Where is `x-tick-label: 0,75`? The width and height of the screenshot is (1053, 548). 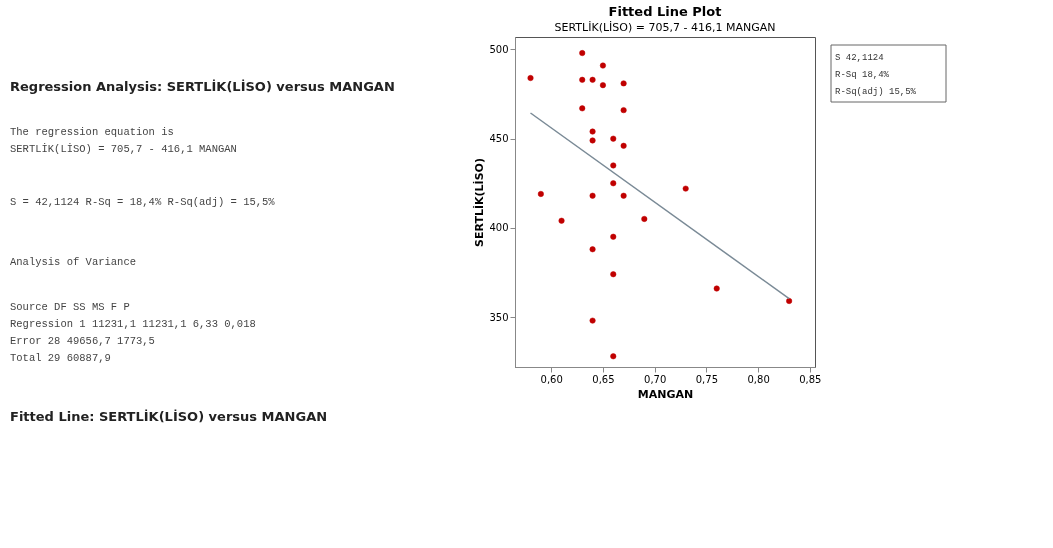
x-tick-label: 0,75 is located at coordinates (707, 379).